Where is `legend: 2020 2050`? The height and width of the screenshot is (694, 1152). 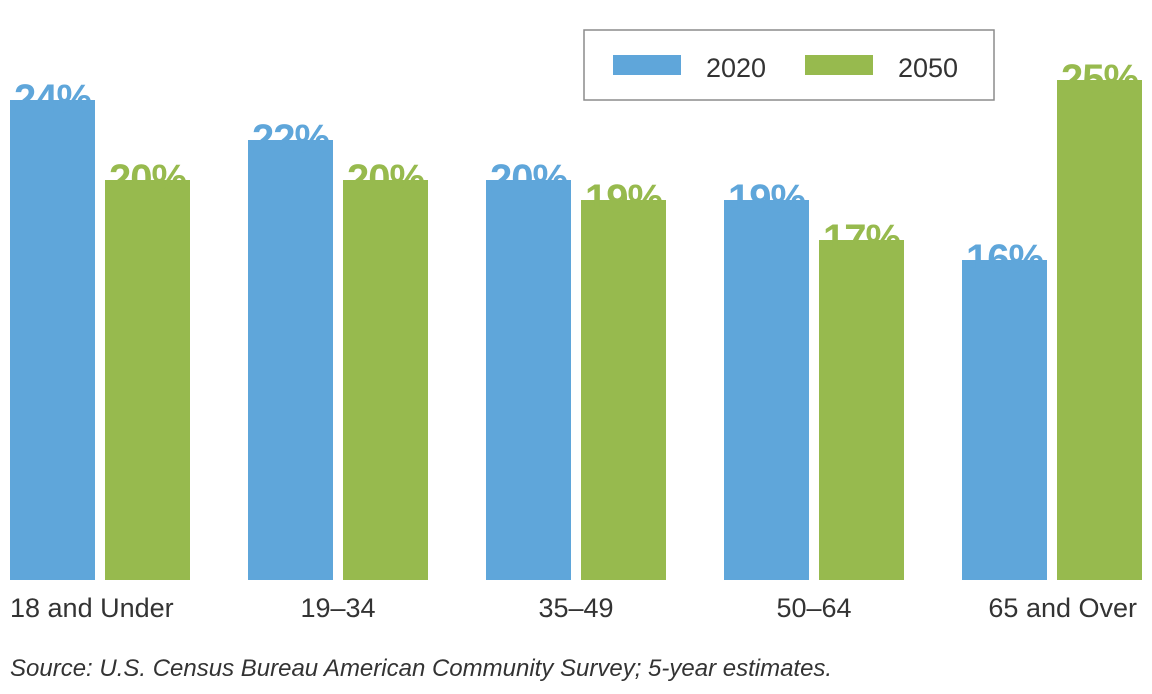
legend: 2020 2050 is located at coordinates (789, 65).